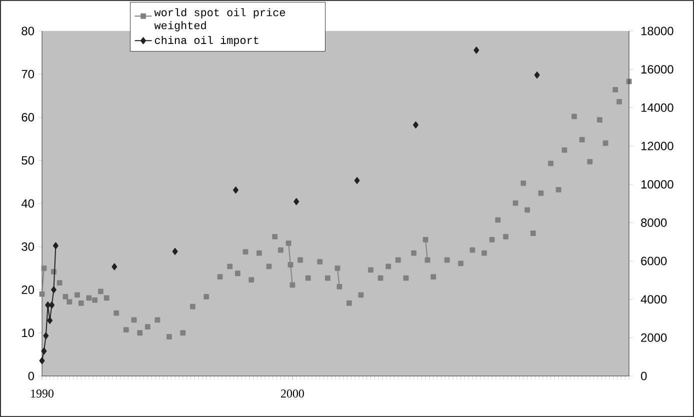 The width and height of the screenshot is (694, 417). I want to click on y2-tick-label: 2000, so click(654, 337).